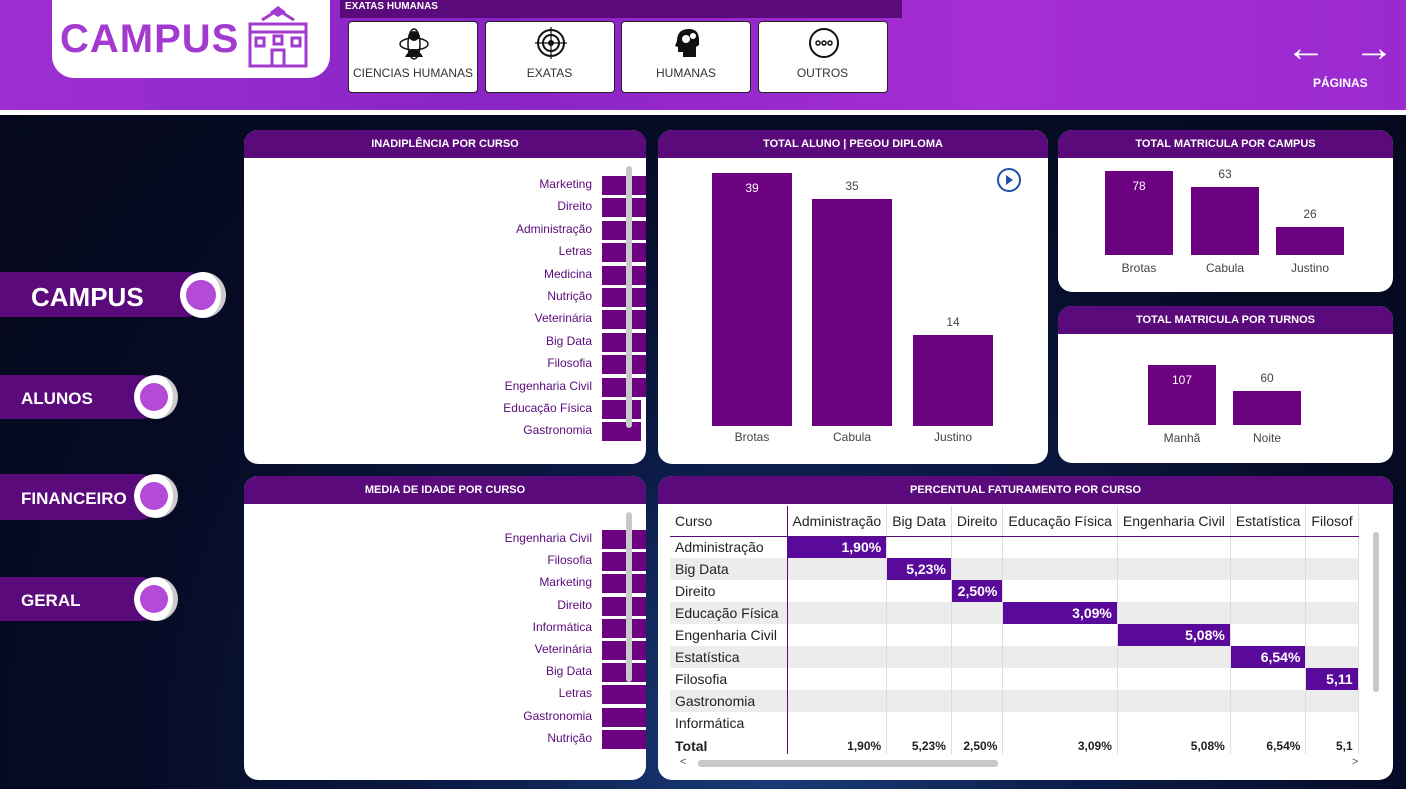  I want to click on table-row: Filosofia 5,11, so click(1014, 679).